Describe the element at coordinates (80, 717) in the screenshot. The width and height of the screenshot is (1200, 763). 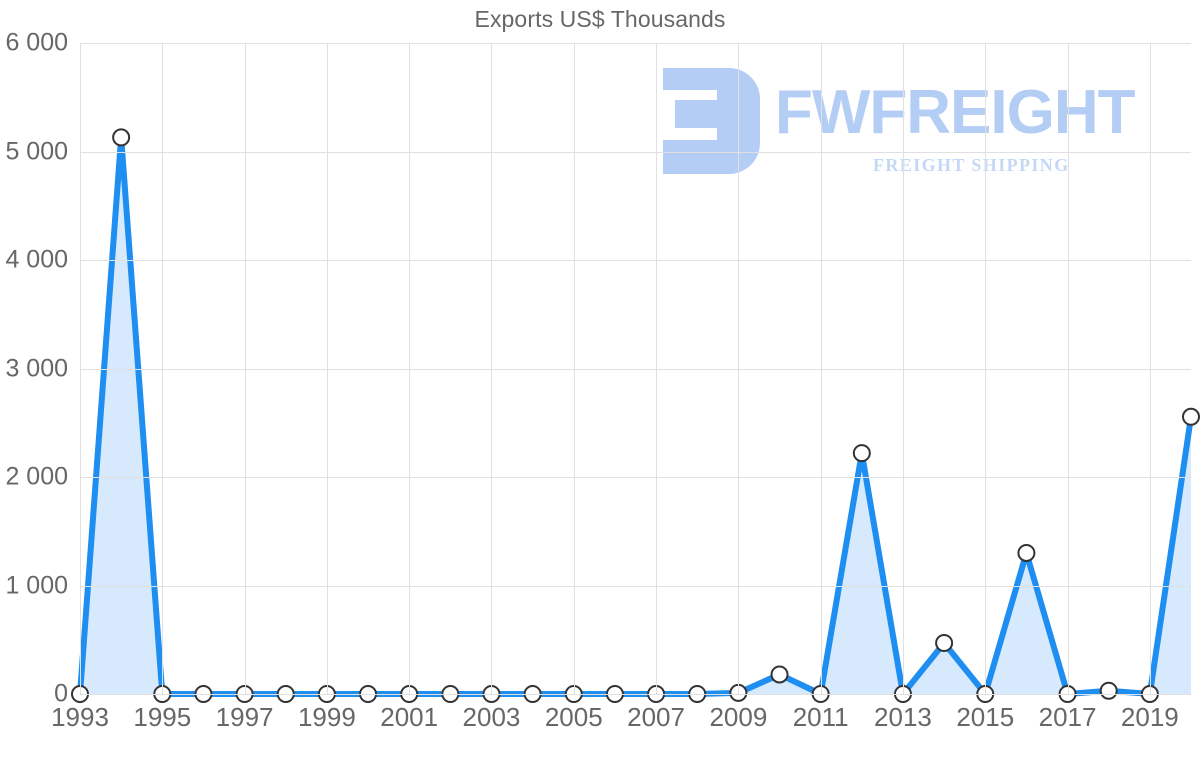
I see `x-axis-tick-label: 1993` at that location.